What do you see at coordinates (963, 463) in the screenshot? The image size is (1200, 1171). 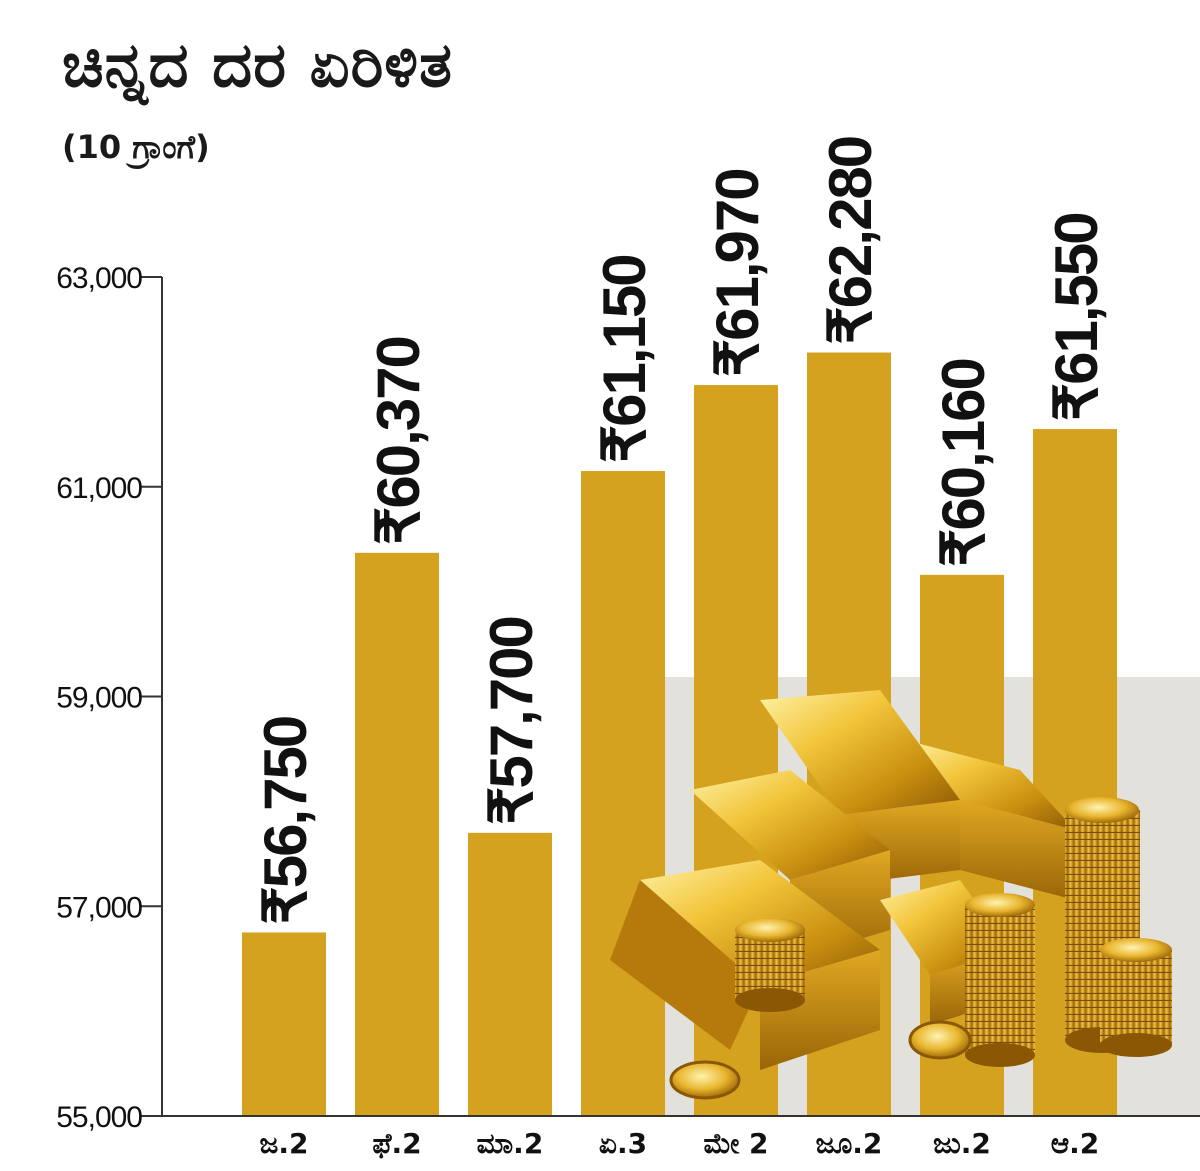 I see `data-label: ₹60,160` at bounding box center [963, 463].